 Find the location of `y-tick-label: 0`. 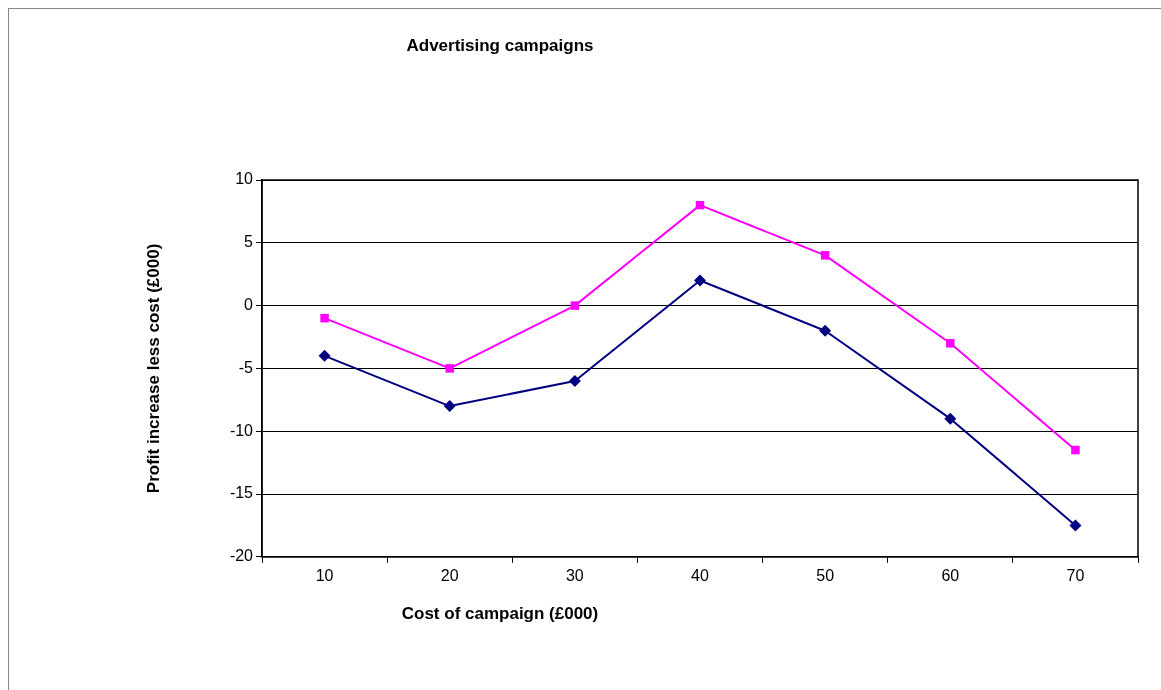

y-tick-label: 0 is located at coordinates (249, 305).